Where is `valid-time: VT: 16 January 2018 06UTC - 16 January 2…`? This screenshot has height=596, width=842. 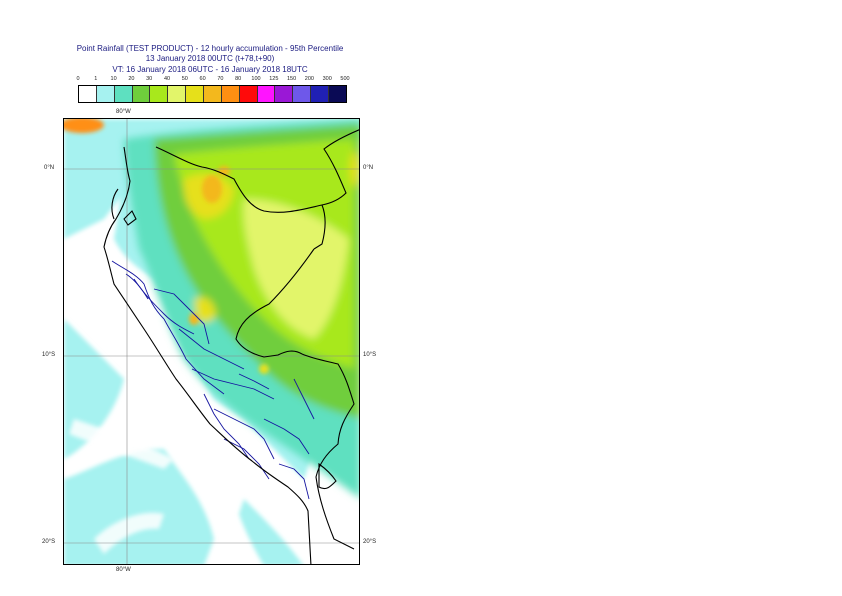 valid-time: VT: 16 January 2018 06UTC - 16 January 2… is located at coordinates (210, 69).